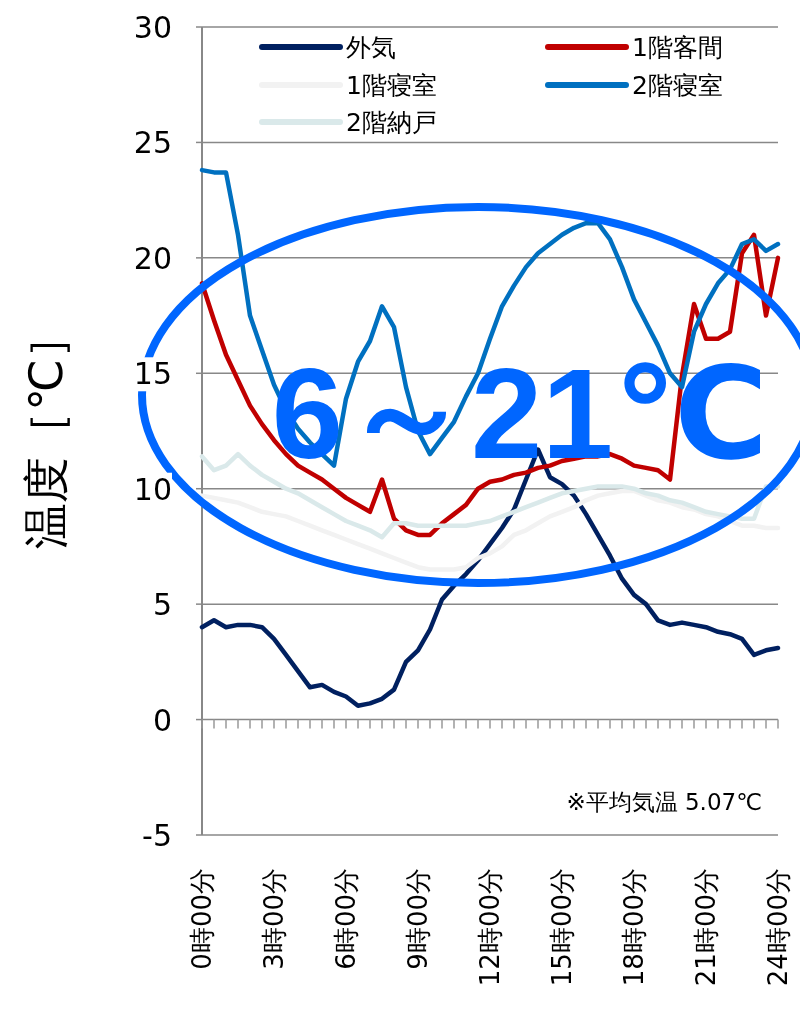 The height and width of the screenshot is (1025, 800). I want to click on y-tick-label: 15, so click(152, 374).